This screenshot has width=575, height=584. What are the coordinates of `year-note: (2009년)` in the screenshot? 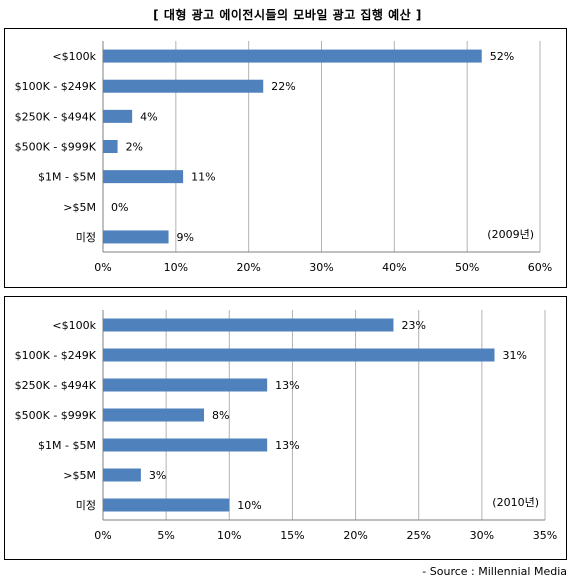 It's located at (510, 234).